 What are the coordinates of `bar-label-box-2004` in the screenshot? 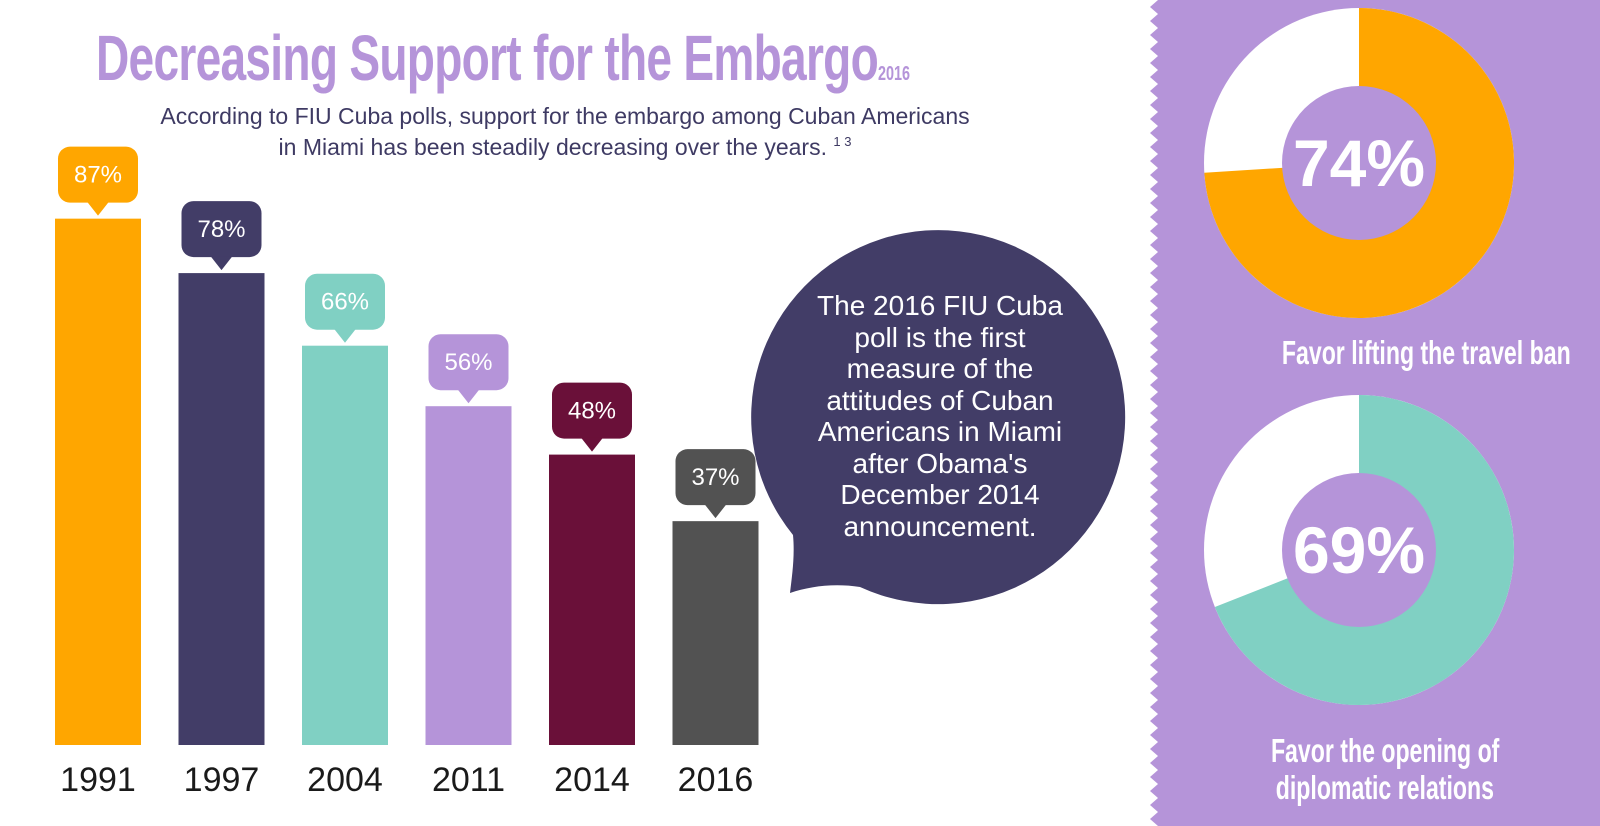 It's located at (345, 301).